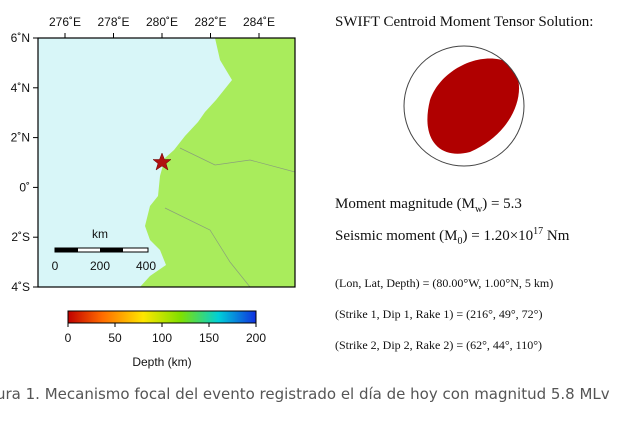  What do you see at coordinates (464, 106) in the screenshot?
I see `beachball` at bounding box center [464, 106].